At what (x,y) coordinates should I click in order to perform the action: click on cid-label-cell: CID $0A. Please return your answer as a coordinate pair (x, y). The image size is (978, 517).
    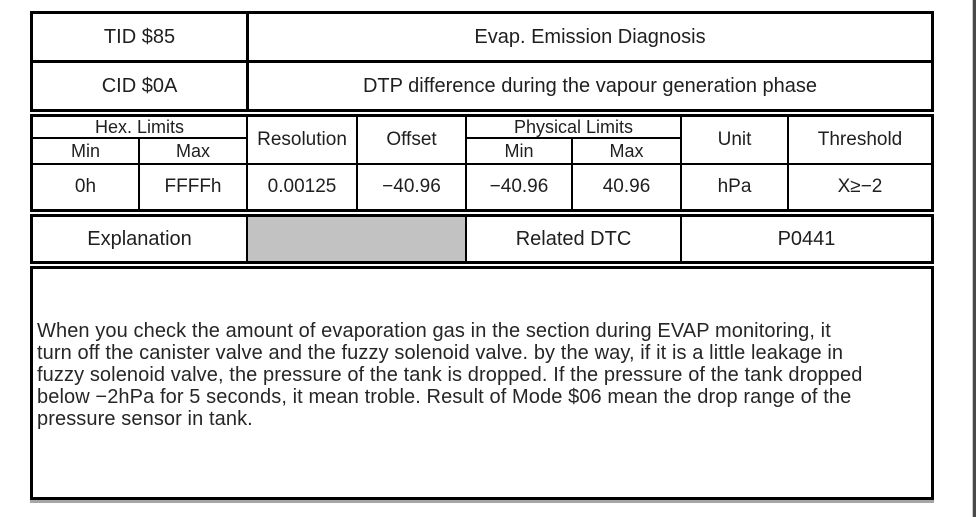
    Looking at the image, I should click on (139, 85).